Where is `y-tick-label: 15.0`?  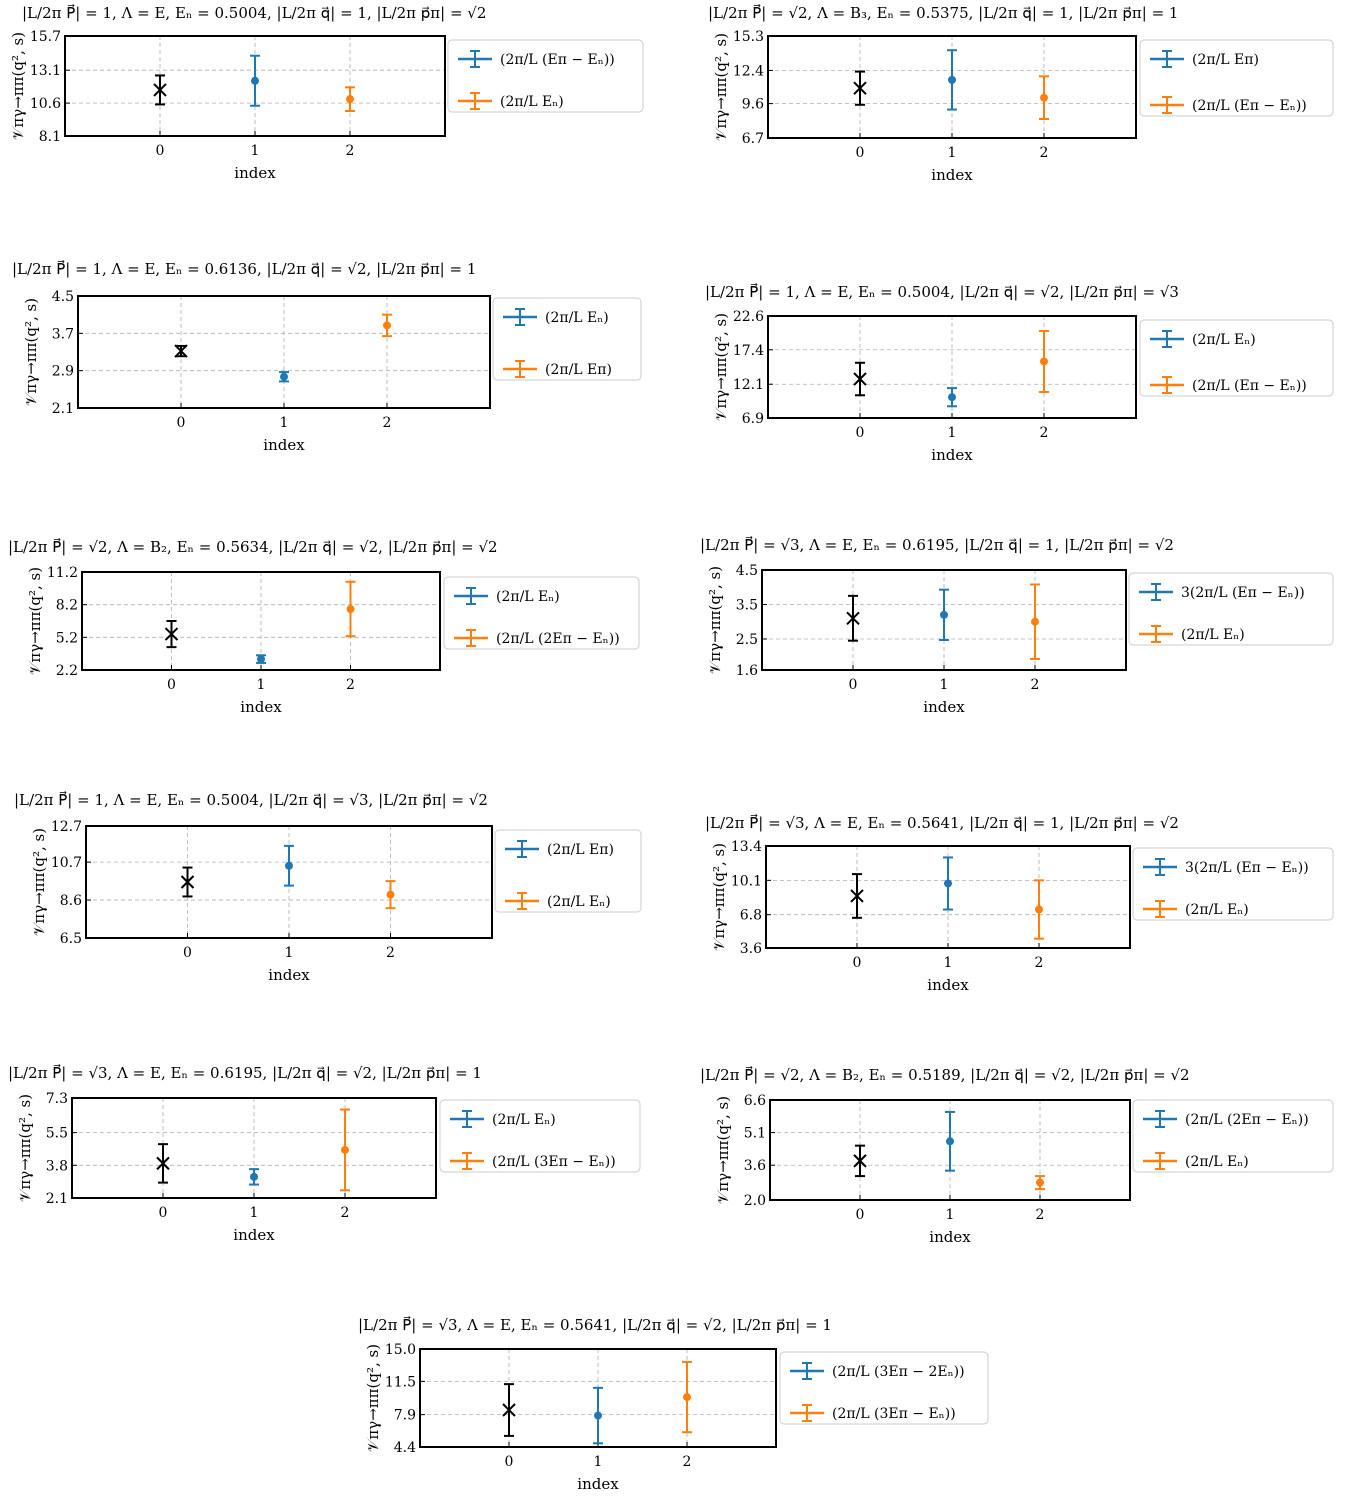 y-tick-label: 15.0 is located at coordinates (400, 1350).